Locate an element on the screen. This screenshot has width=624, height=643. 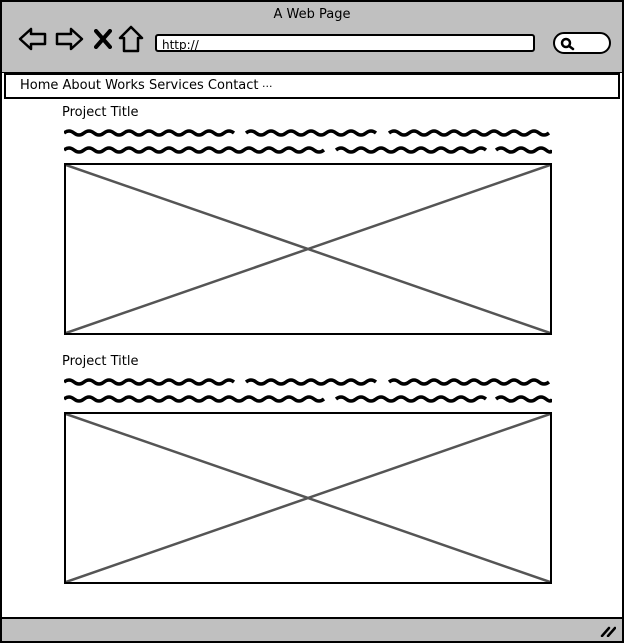
window-title: A Web Page is located at coordinates (312, 14).